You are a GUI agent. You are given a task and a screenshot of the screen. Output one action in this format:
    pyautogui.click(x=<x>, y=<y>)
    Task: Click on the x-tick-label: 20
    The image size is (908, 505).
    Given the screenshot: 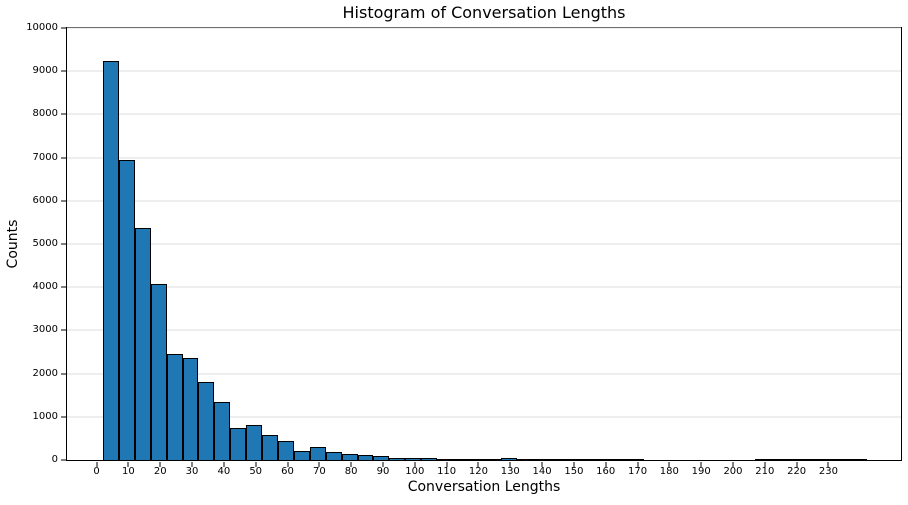 What is the action you would take?
    pyautogui.click(x=160, y=471)
    